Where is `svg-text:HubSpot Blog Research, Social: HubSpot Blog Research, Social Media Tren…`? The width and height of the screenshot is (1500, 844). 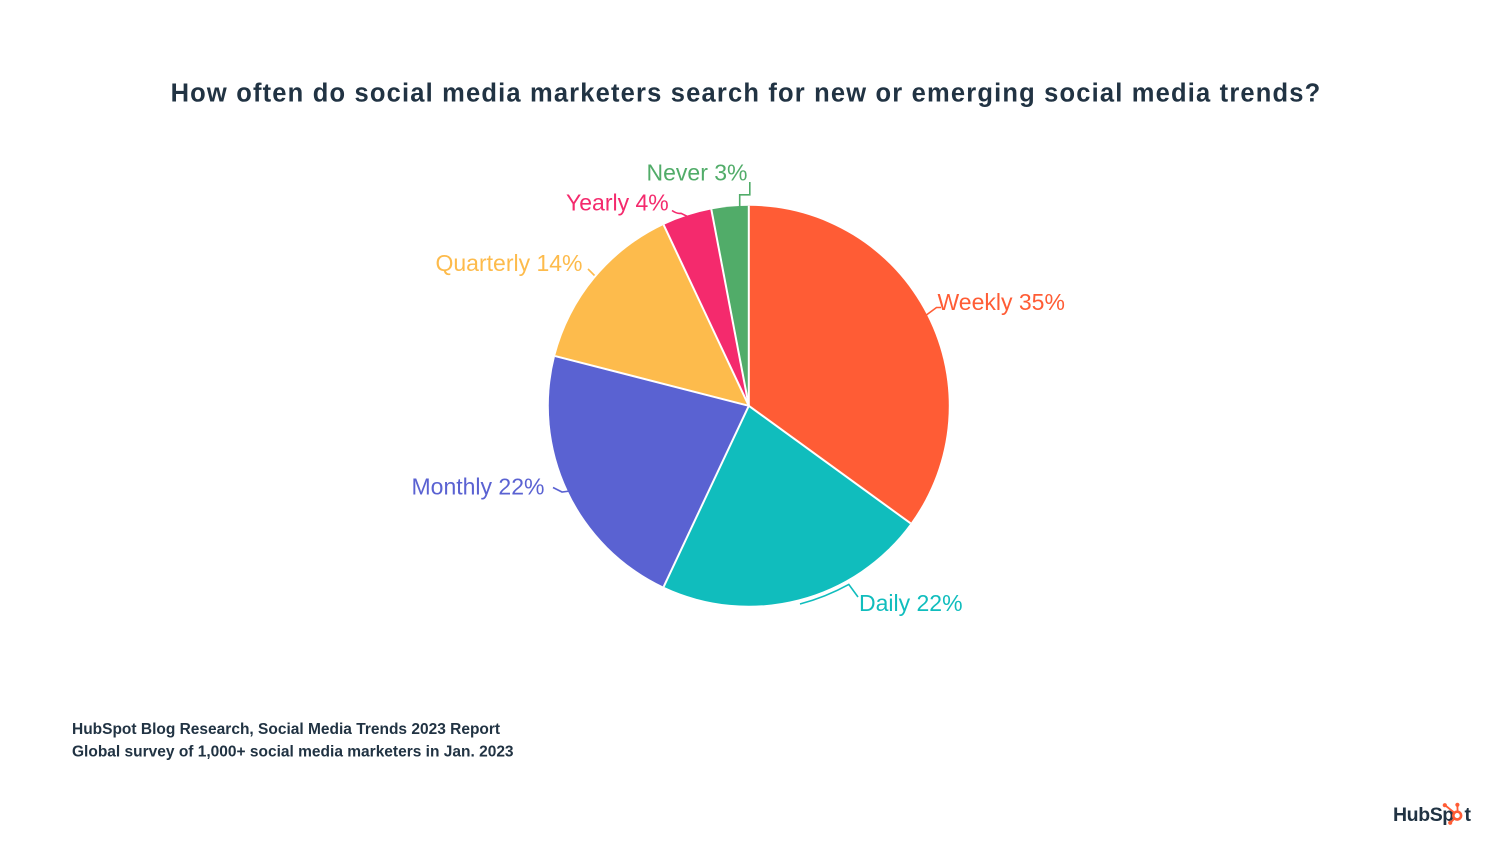
svg-text:HubSpot Blog Research, Social: HubSpot Blog Research, Social Media Tren… is located at coordinates (286, 729).